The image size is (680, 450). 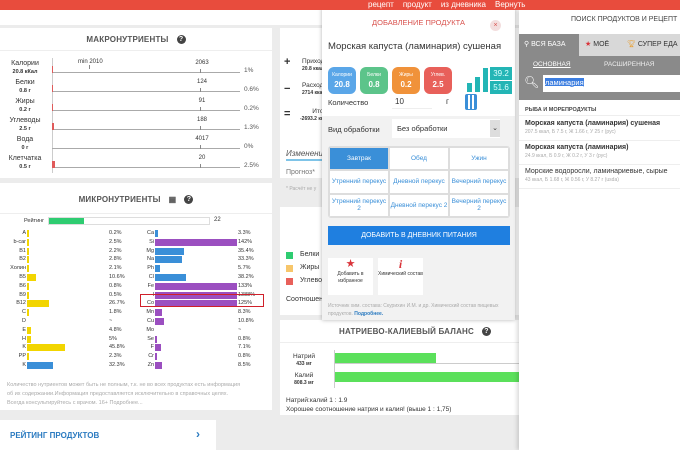 I want to click on product-rating-link: РЕЙТИНГ ПРОДУКТОВ ›, so click(x=108, y=435).